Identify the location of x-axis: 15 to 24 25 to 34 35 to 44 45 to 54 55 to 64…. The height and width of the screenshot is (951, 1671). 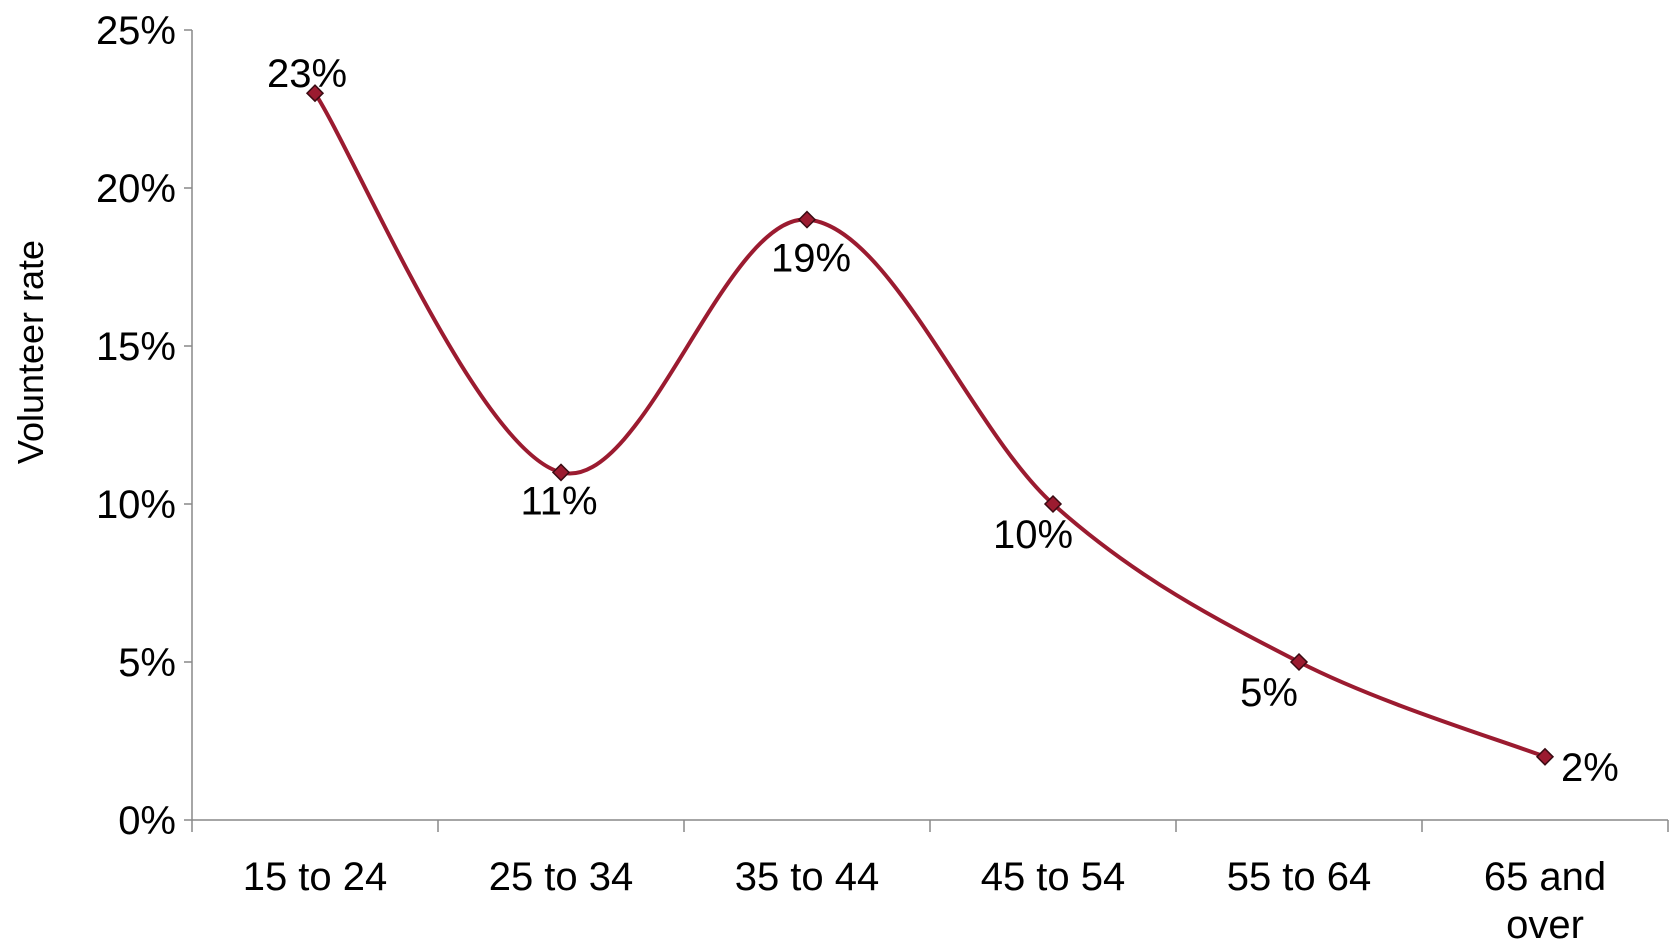
(930, 883).